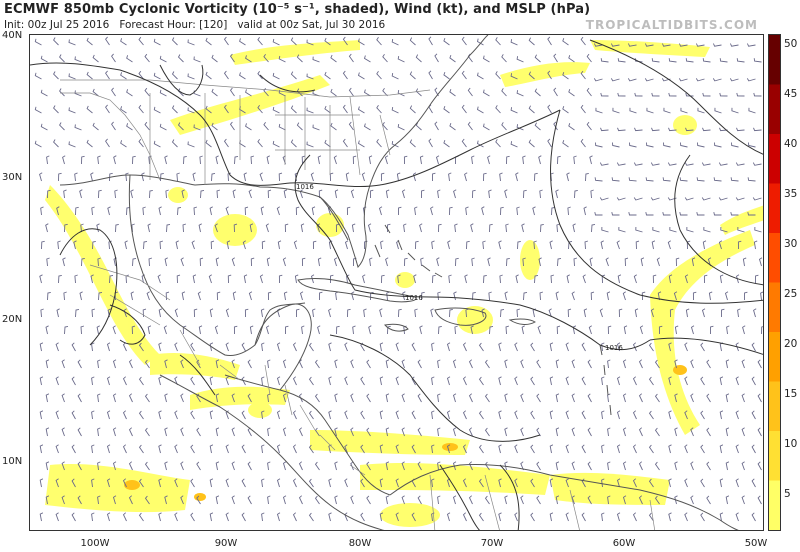 This screenshot has width=800, height=552. I want to click on lon-label-80w: 80W, so click(360, 543).